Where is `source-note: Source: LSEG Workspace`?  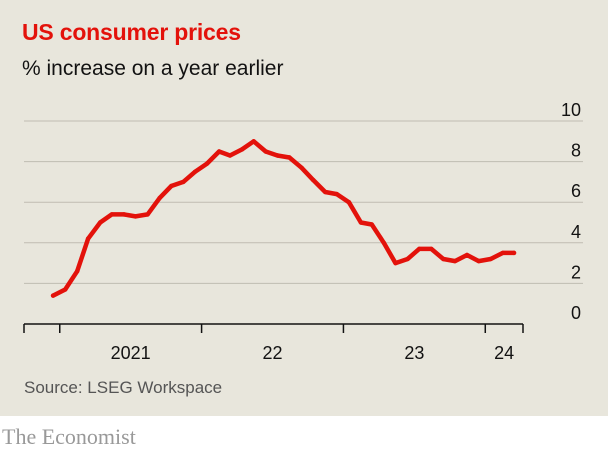 source-note: Source: LSEG Workspace is located at coordinates (123, 387).